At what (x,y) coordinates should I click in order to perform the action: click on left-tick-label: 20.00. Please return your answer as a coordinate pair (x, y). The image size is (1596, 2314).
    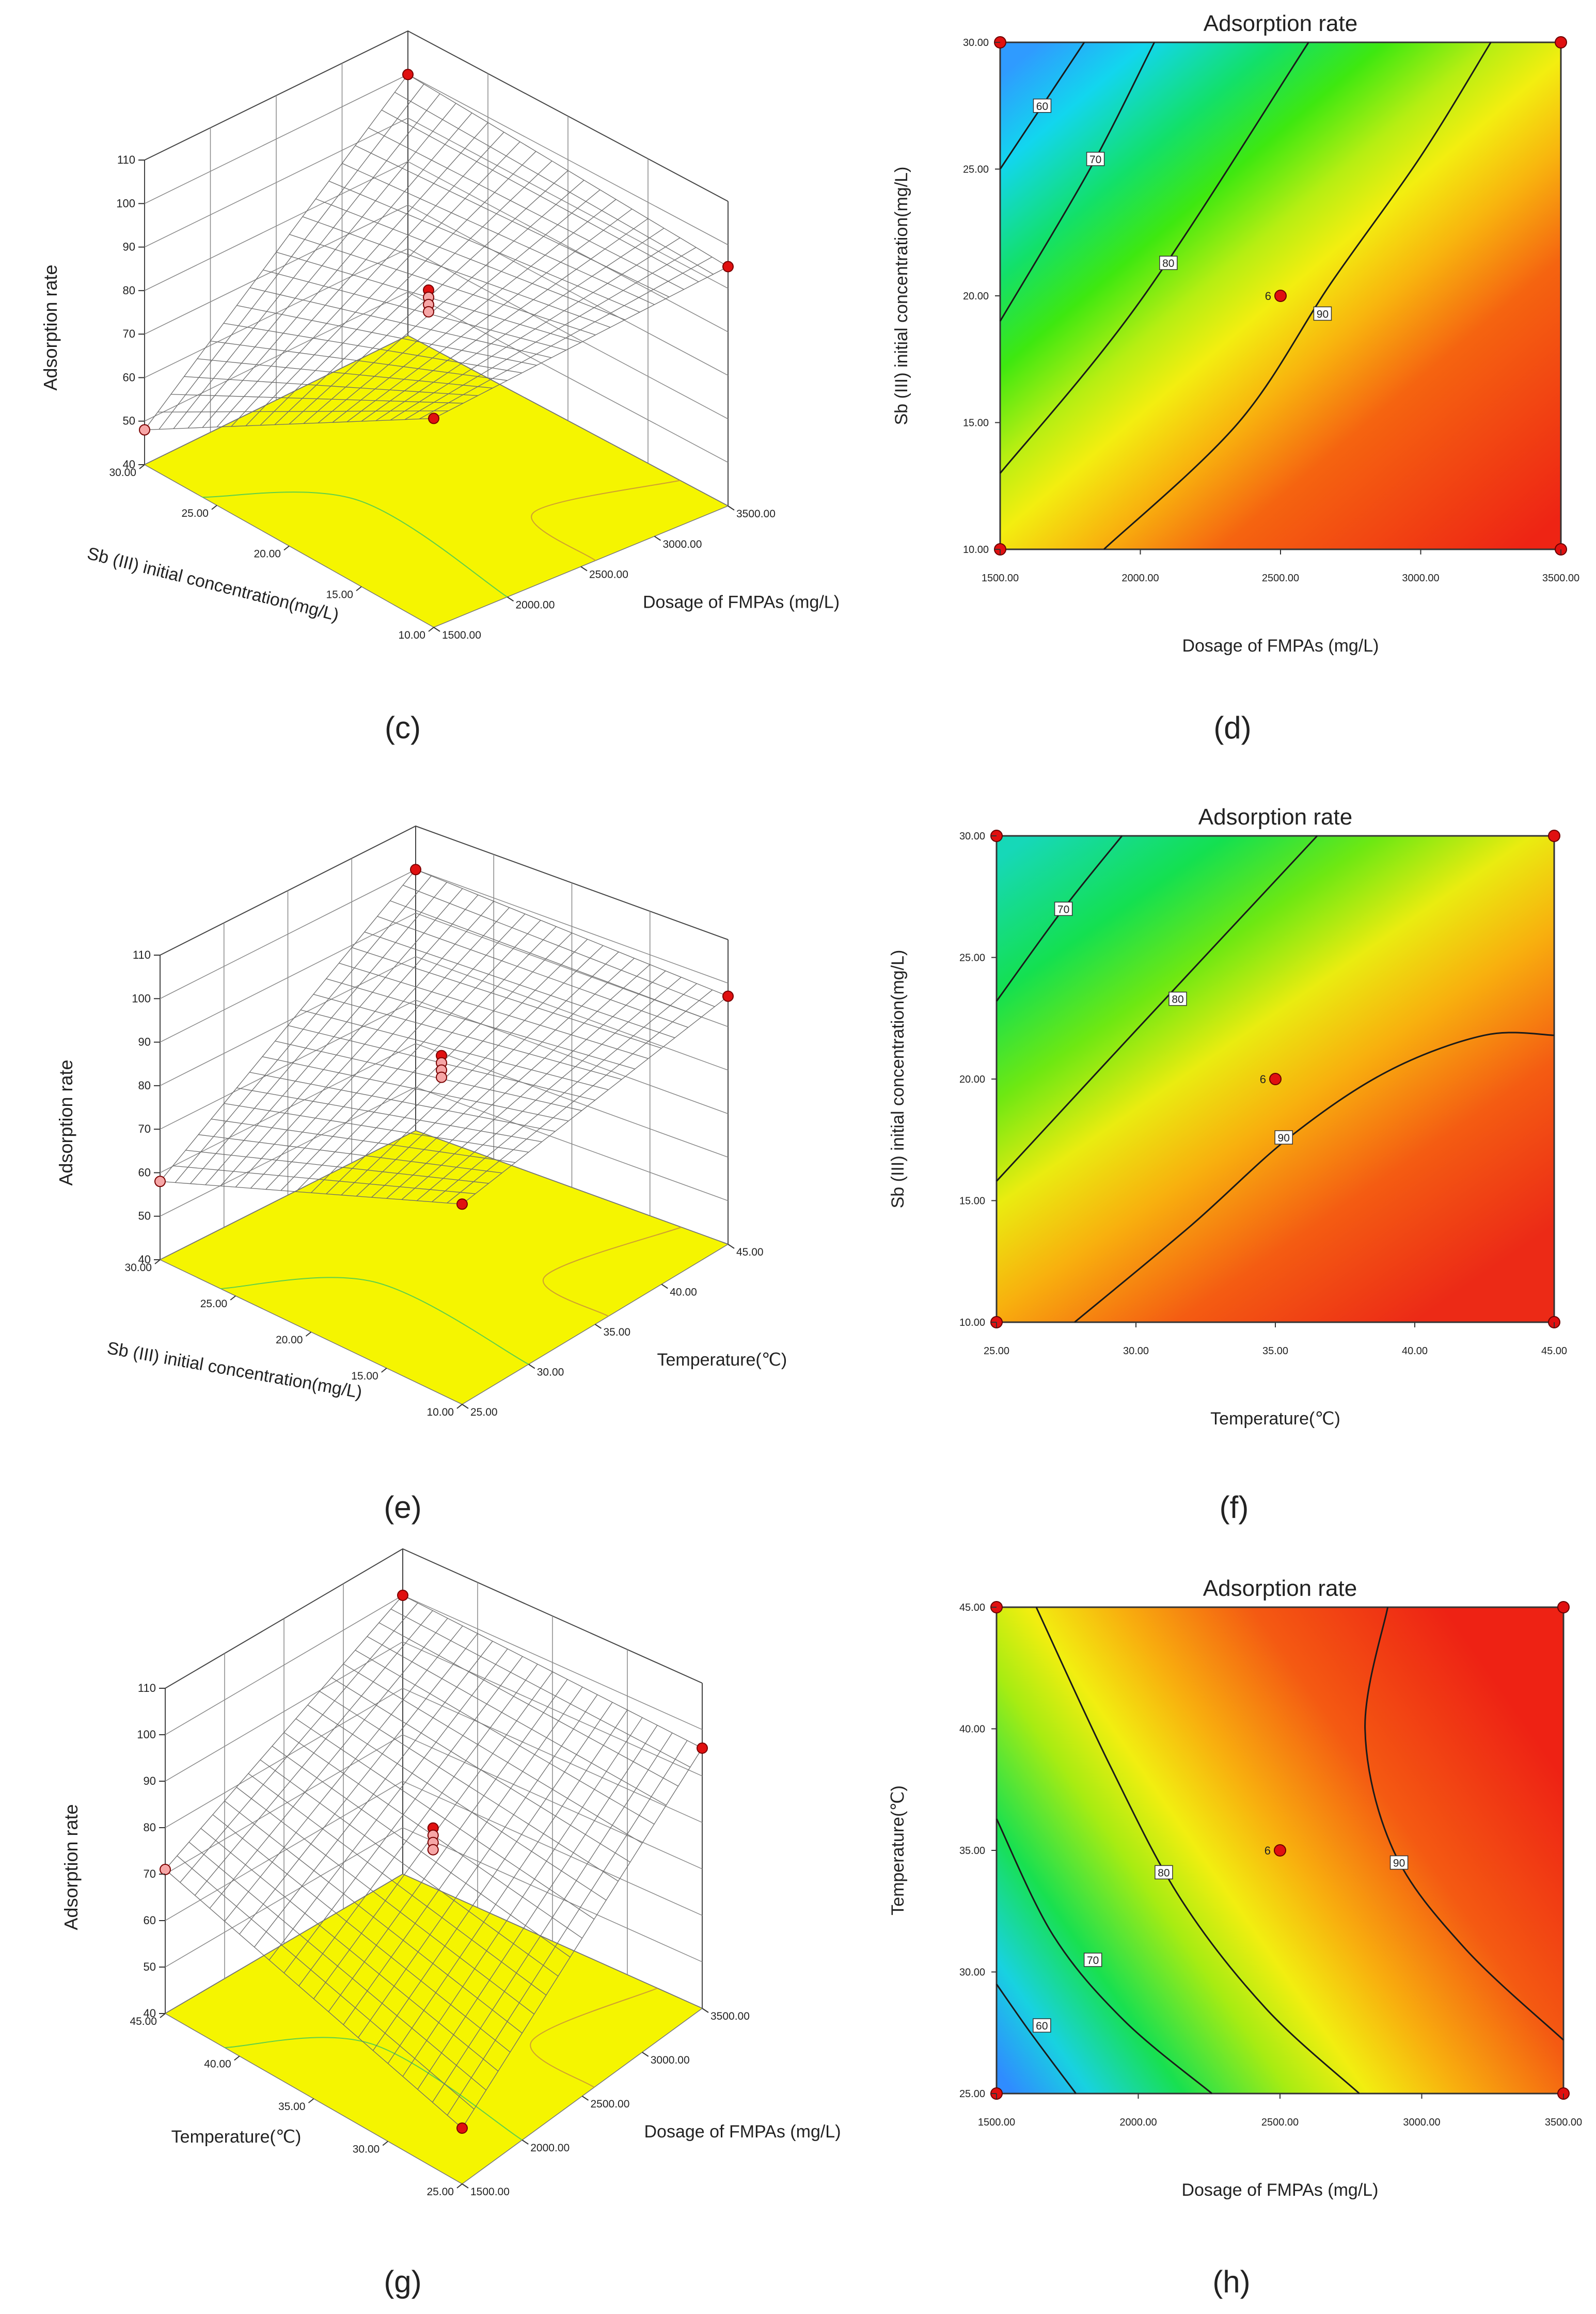
    Looking at the image, I should click on (289, 1340).